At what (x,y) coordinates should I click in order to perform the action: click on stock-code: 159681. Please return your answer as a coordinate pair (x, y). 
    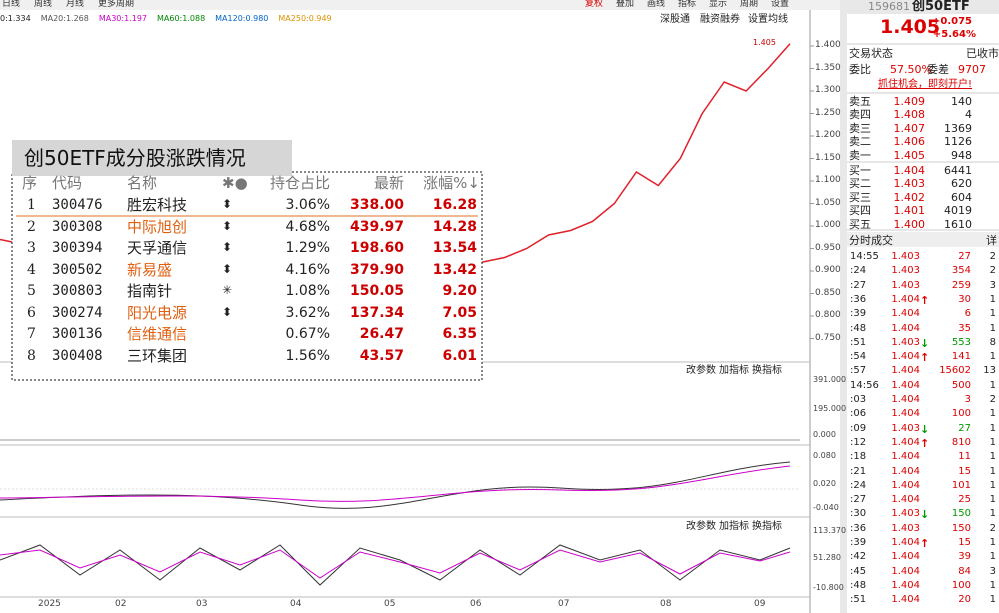
    Looking at the image, I should click on (889, 6).